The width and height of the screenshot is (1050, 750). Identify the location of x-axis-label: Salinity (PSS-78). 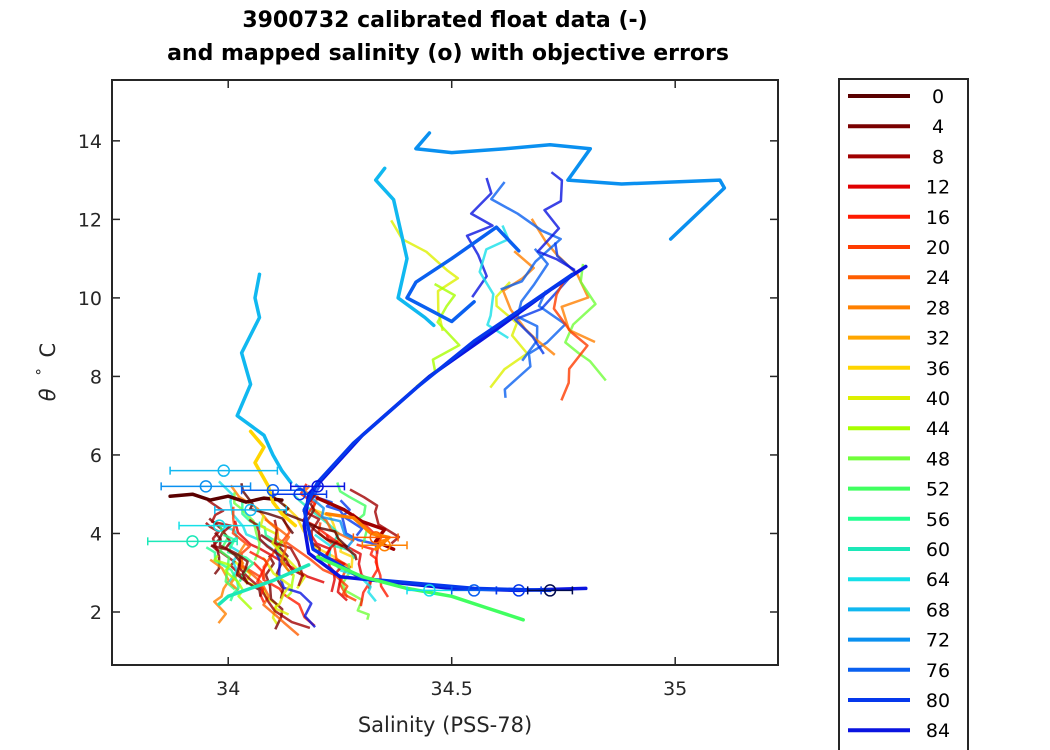
(445, 725).